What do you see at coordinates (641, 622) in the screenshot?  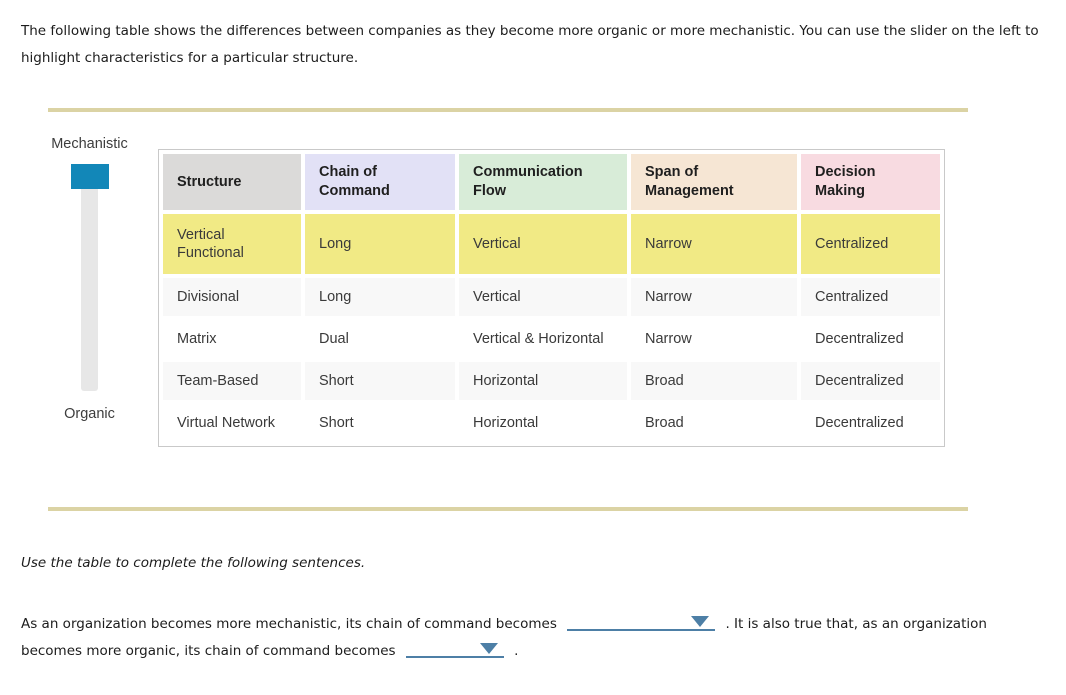 I see `chain-of-command-mechanistic-dropdown` at bounding box center [641, 622].